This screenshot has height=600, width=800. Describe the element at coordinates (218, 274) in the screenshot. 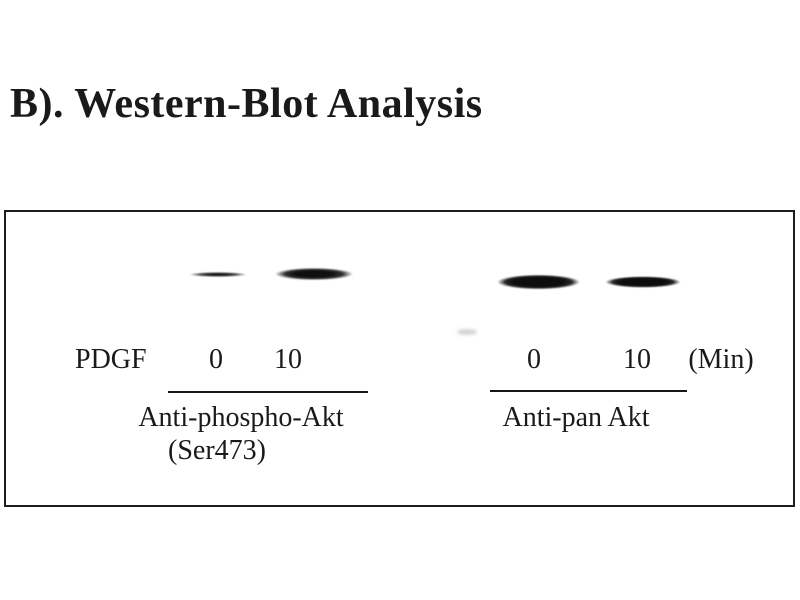

I see `band-phospho-akt-0min` at that location.